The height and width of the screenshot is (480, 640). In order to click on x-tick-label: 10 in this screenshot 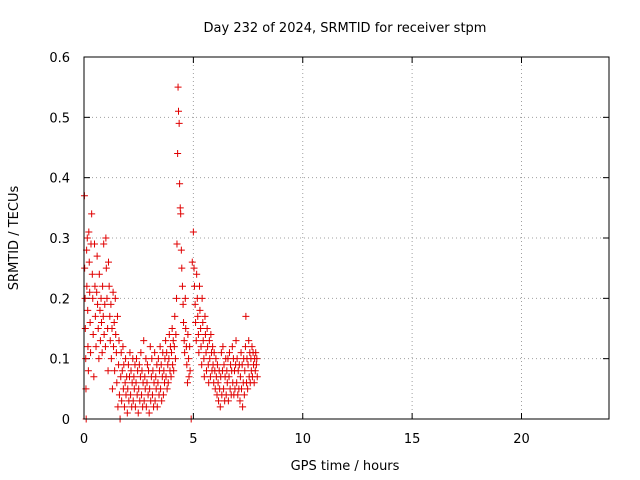, I will do `click(302, 439)`.